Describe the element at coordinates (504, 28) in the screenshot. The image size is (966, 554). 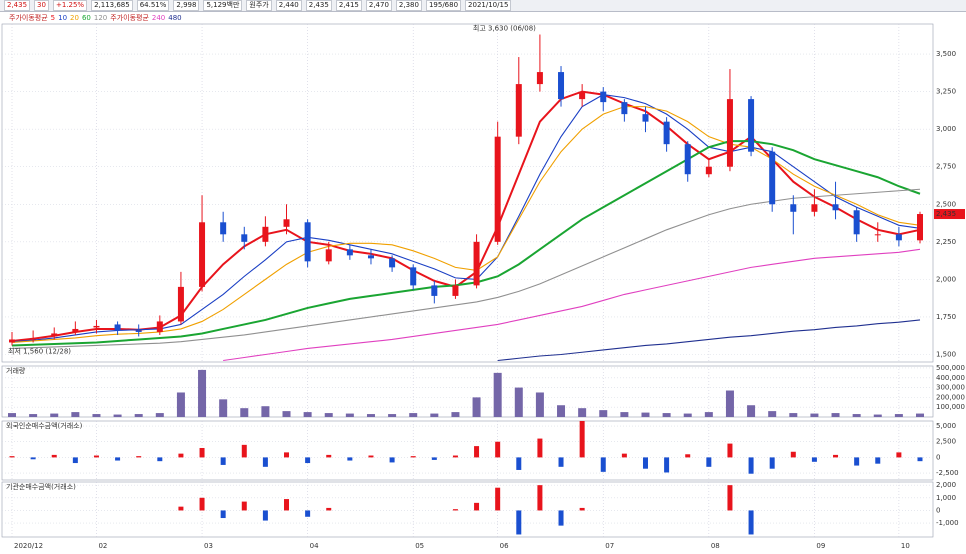
I see `annotation: 최고 3,630 (06/08)` at that location.